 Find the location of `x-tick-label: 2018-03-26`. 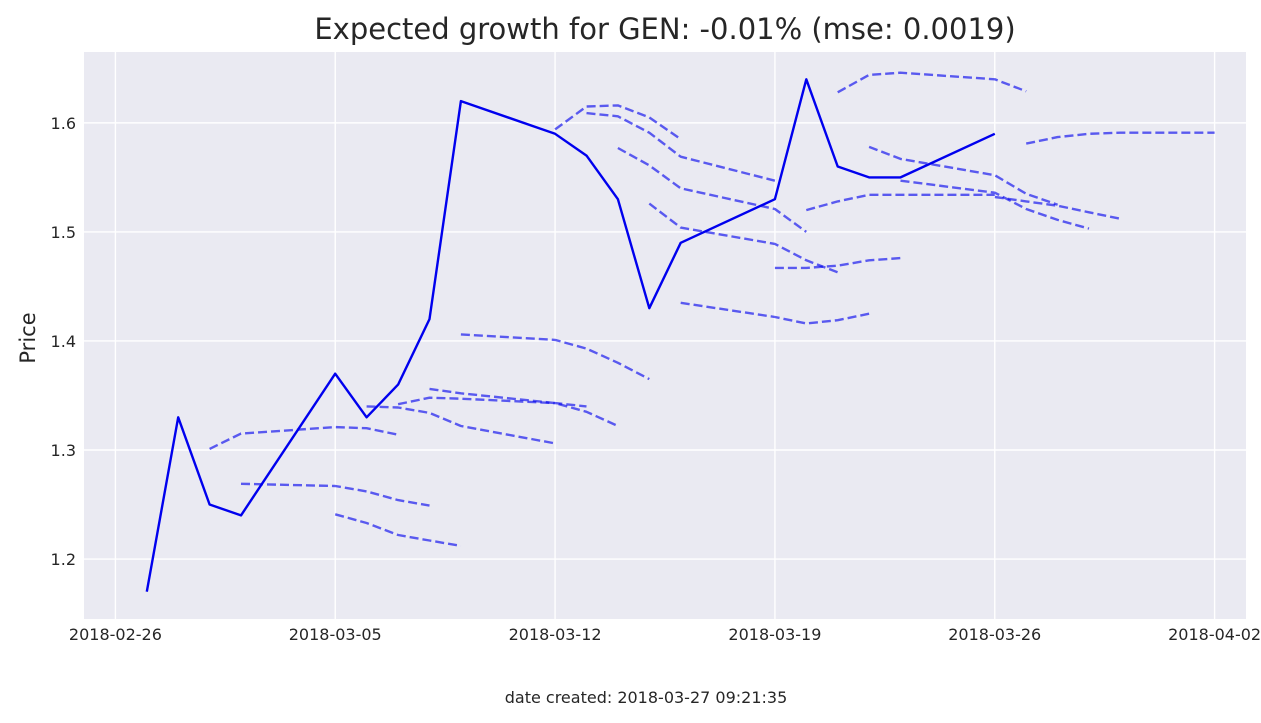

x-tick-label: 2018-03-26 is located at coordinates (994, 634).